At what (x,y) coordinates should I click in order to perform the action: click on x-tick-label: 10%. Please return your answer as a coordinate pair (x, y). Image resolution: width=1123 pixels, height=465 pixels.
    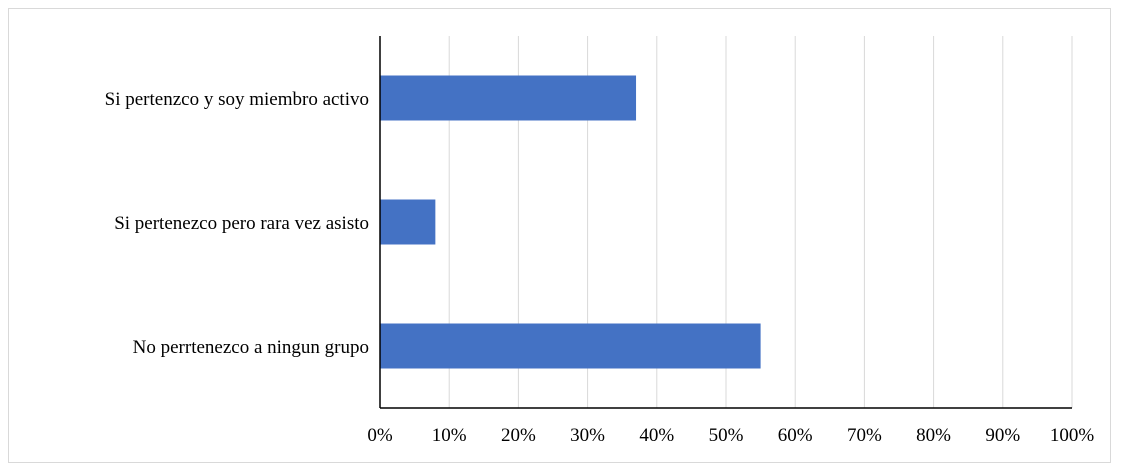
    Looking at the image, I should click on (449, 435).